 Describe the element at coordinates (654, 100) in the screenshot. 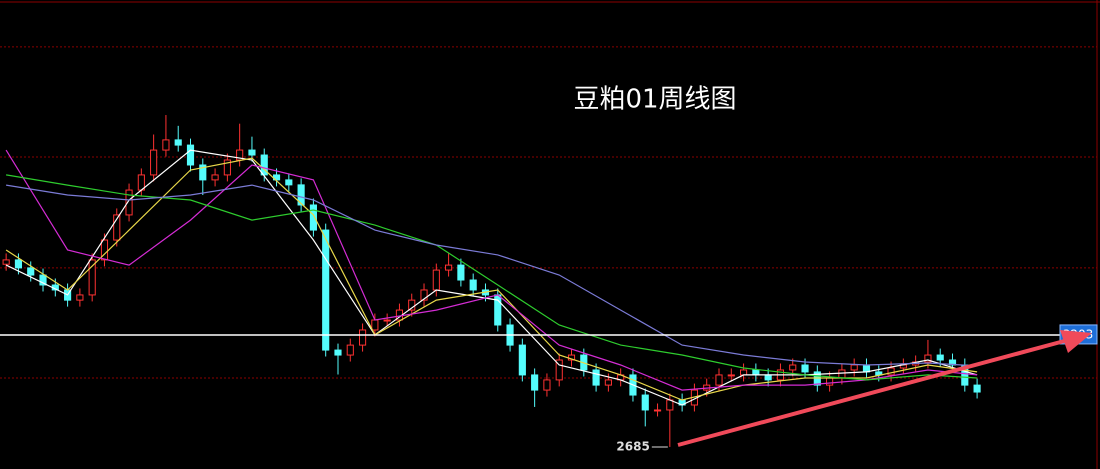

I see `chart-title: 豆粕01周线图` at that location.